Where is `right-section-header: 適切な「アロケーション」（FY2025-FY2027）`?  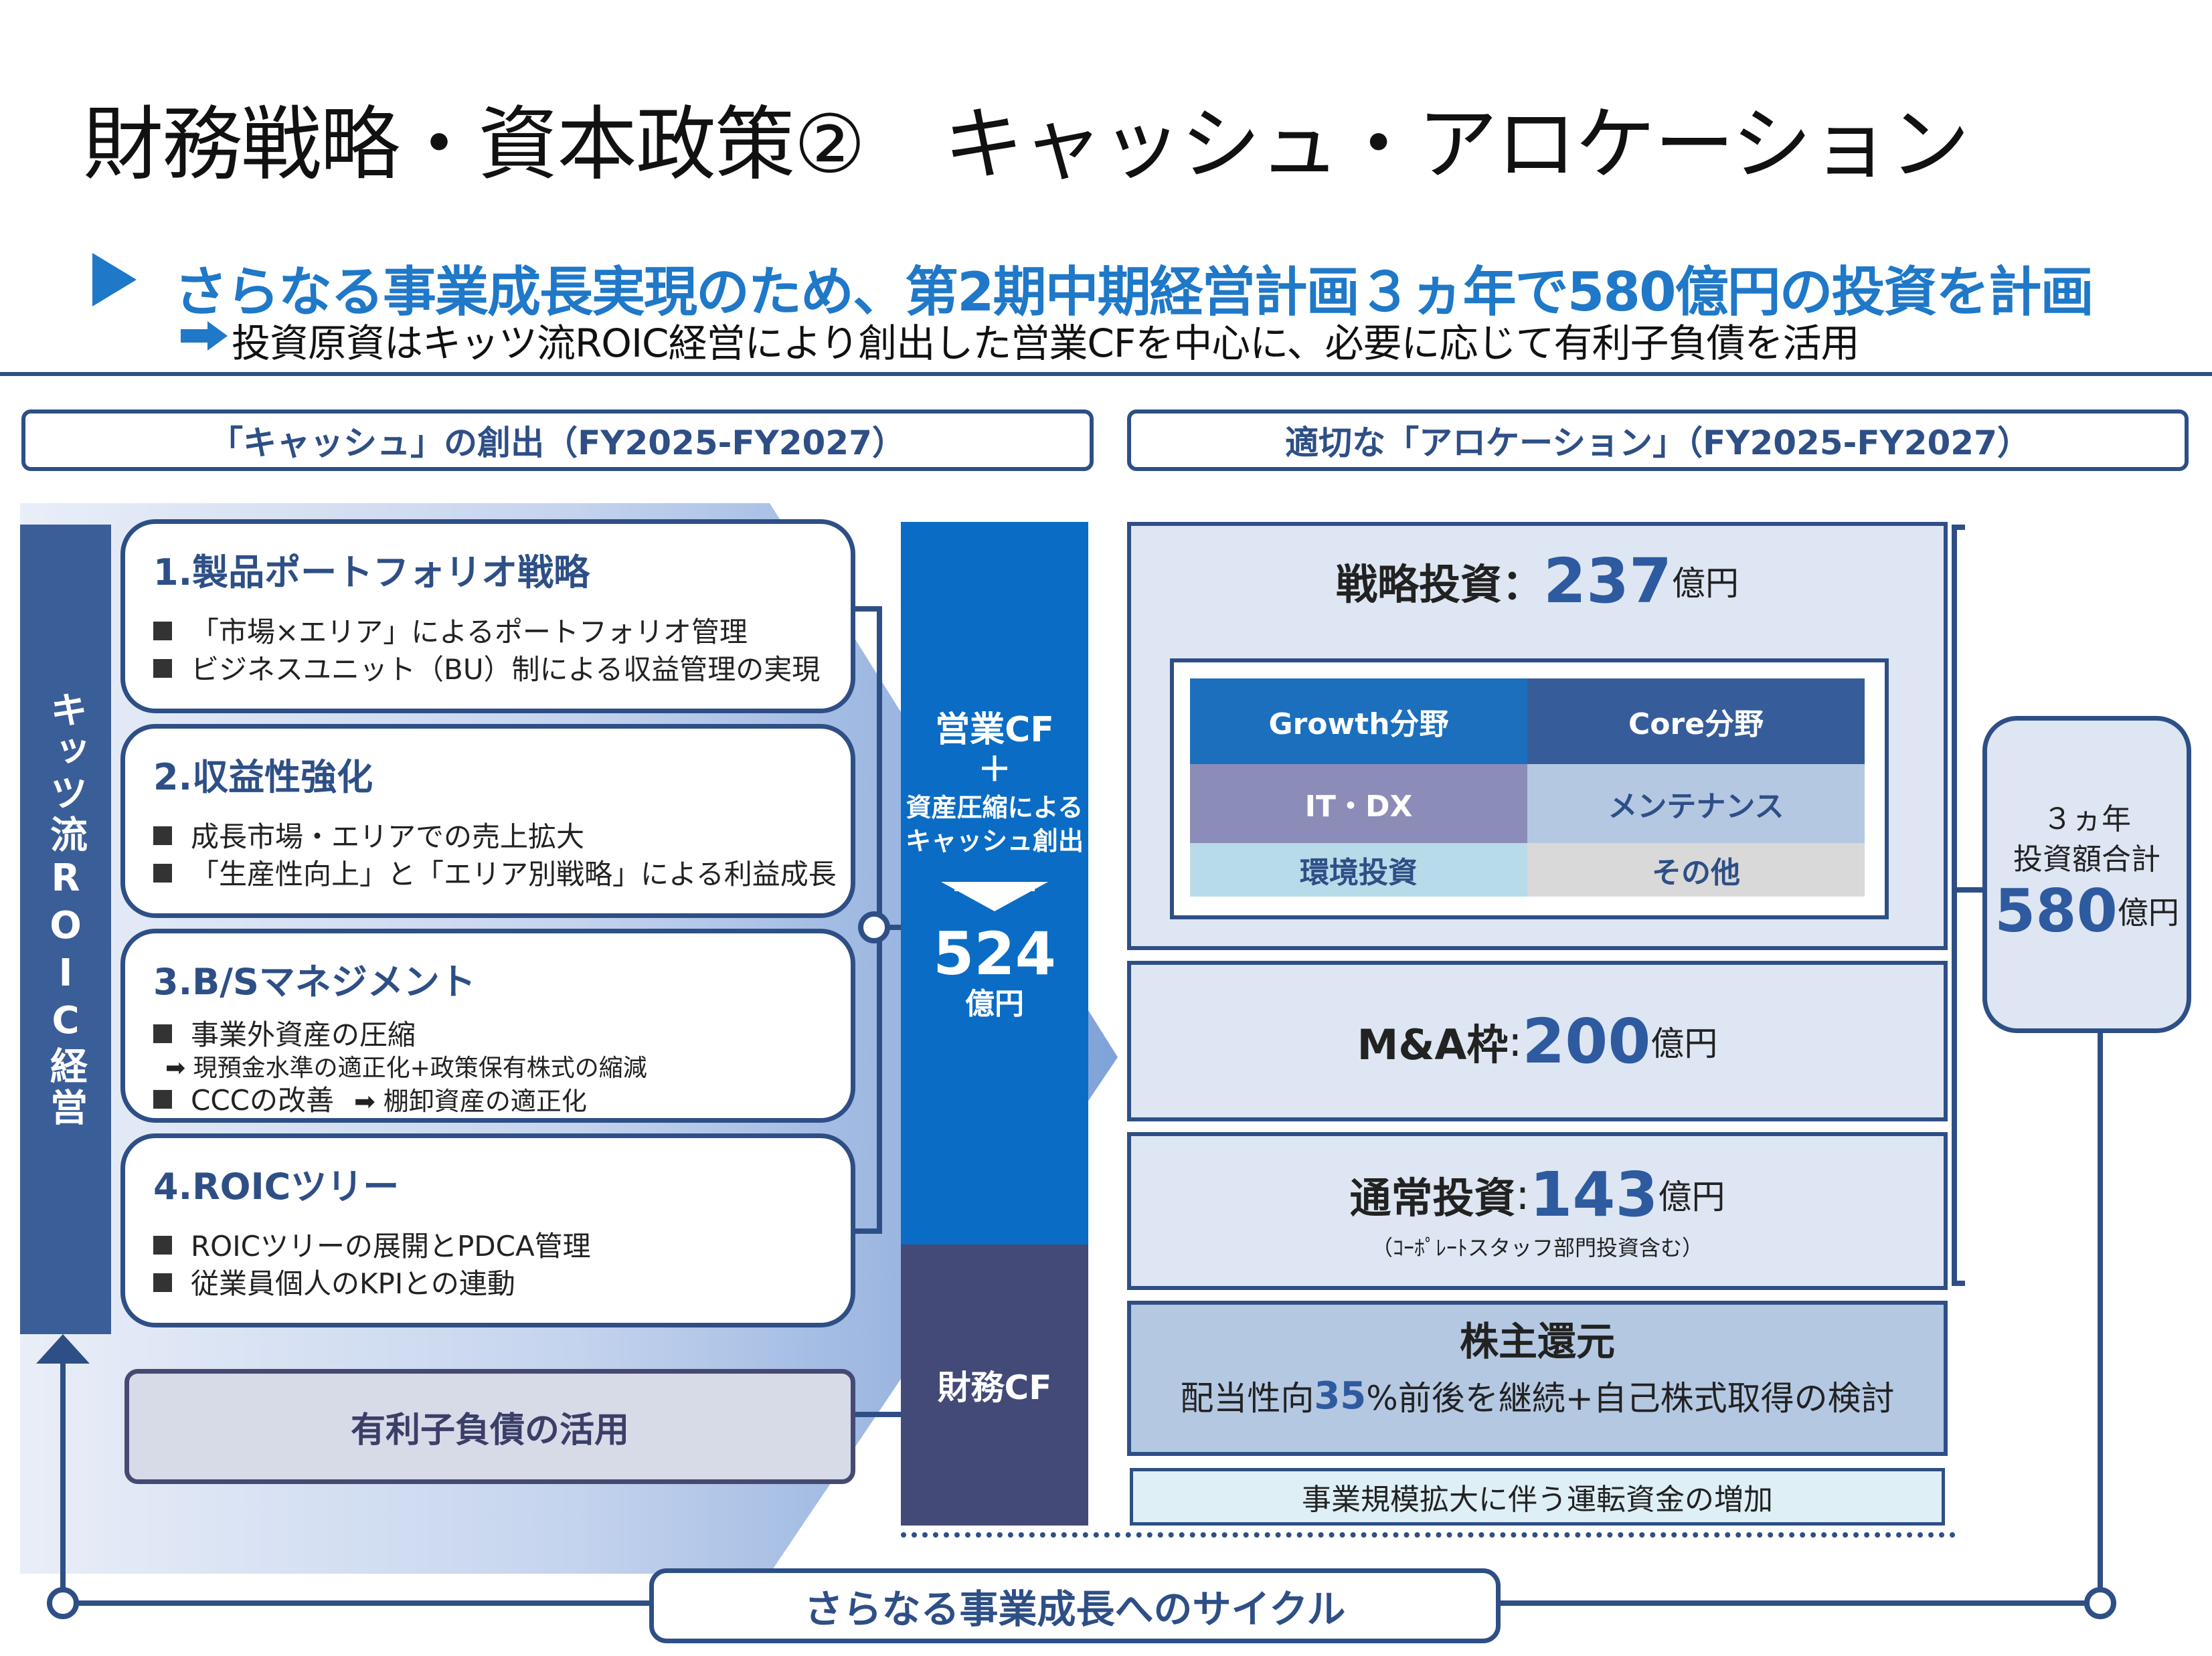
right-section-header: 適切な「アロケーション」（FY2025-FY2027） is located at coordinates (1658, 440).